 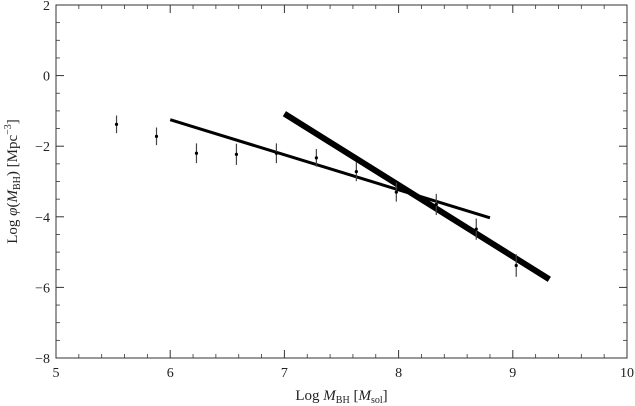 I want to click on x-tick-label: 8, so click(x=398, y=373).